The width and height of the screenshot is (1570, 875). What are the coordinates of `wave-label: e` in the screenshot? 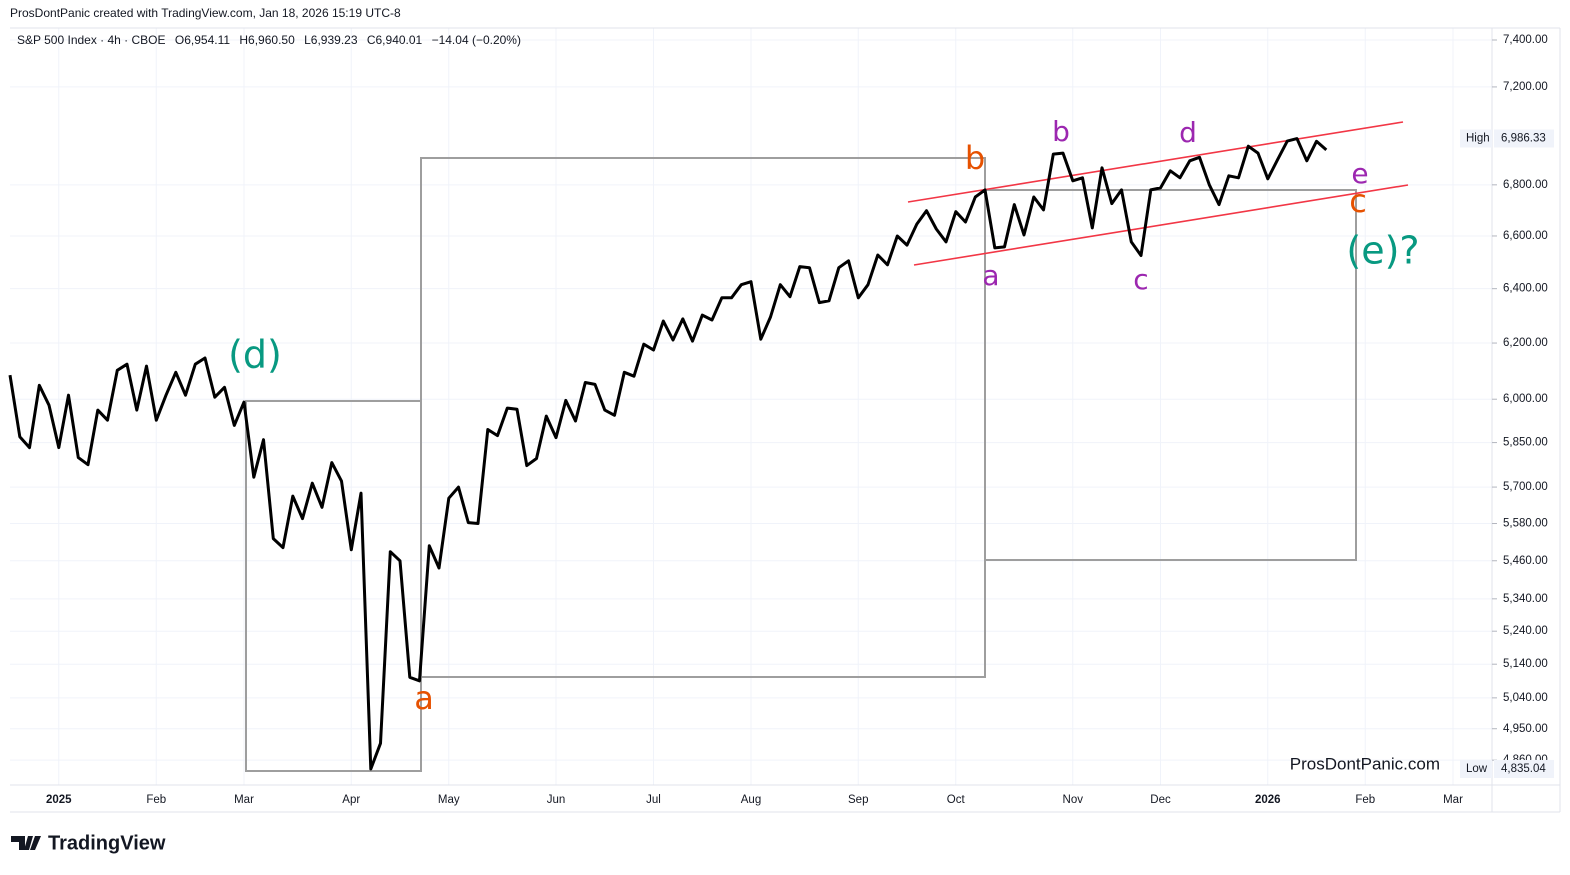 It's located at (1359, 173).